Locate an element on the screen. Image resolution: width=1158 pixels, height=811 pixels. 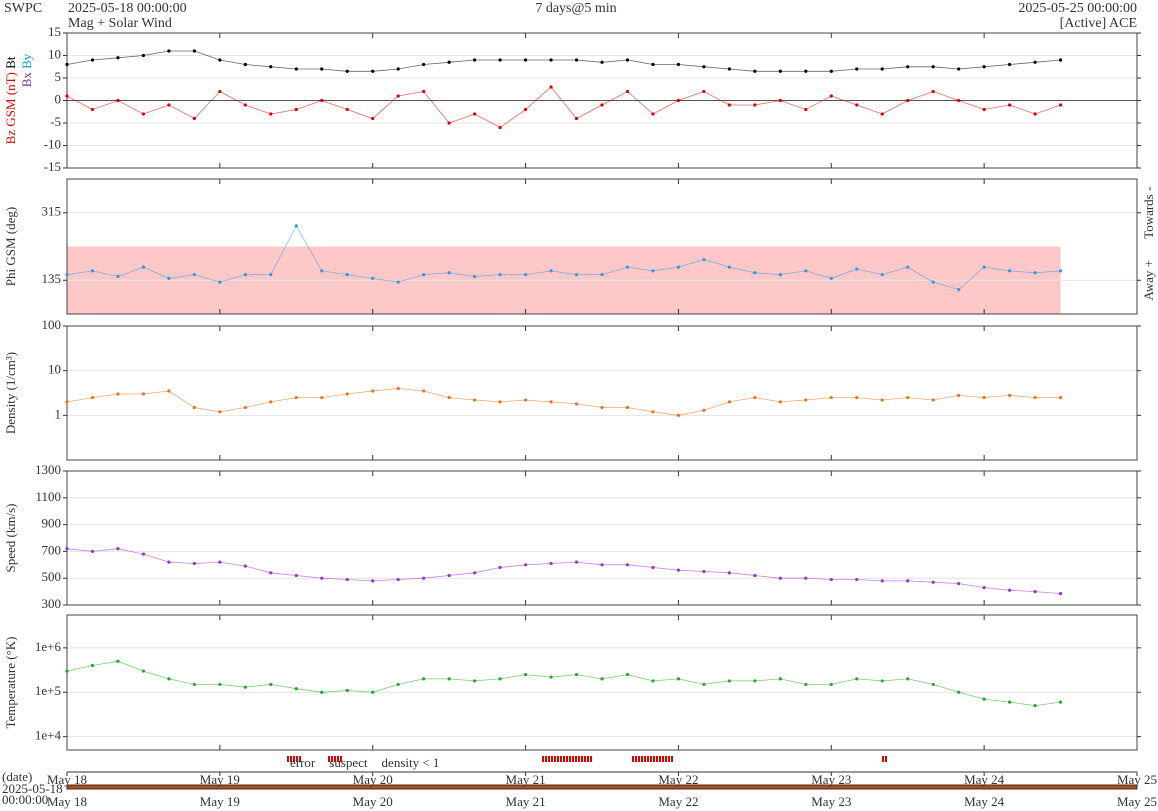
x-tick-label: May 25 is located at coordinates (1137, 779).